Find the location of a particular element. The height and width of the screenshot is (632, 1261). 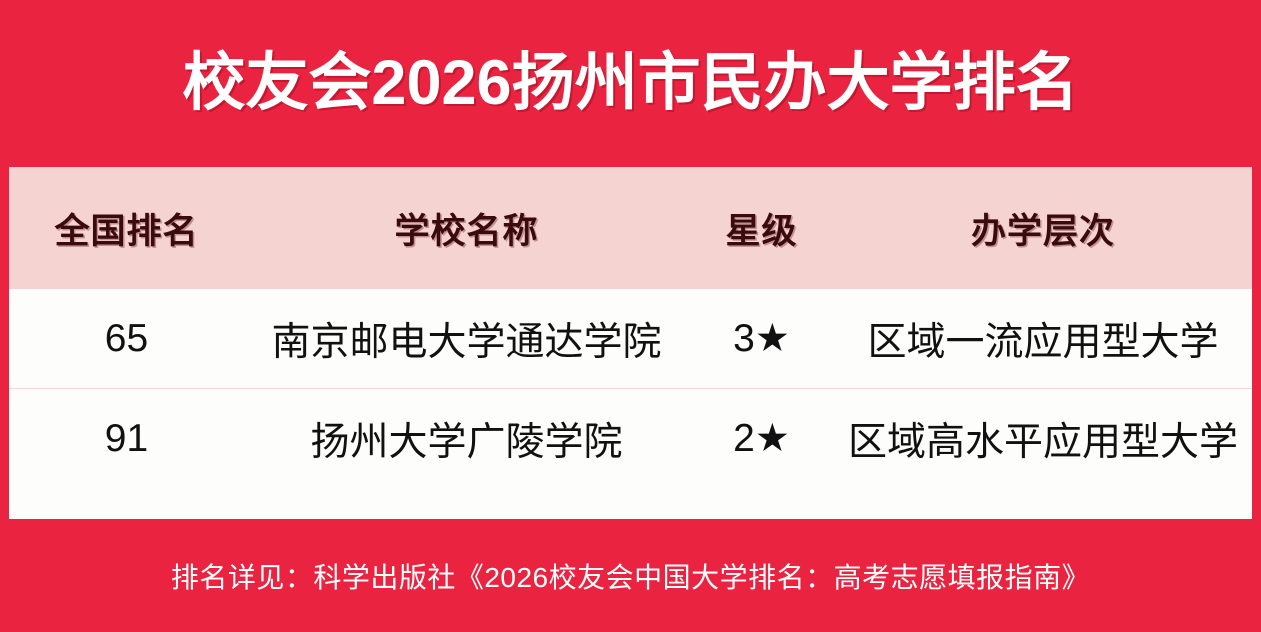

cell-school: 南京邮电大学通达学院 is located at coordinates (466, 342).